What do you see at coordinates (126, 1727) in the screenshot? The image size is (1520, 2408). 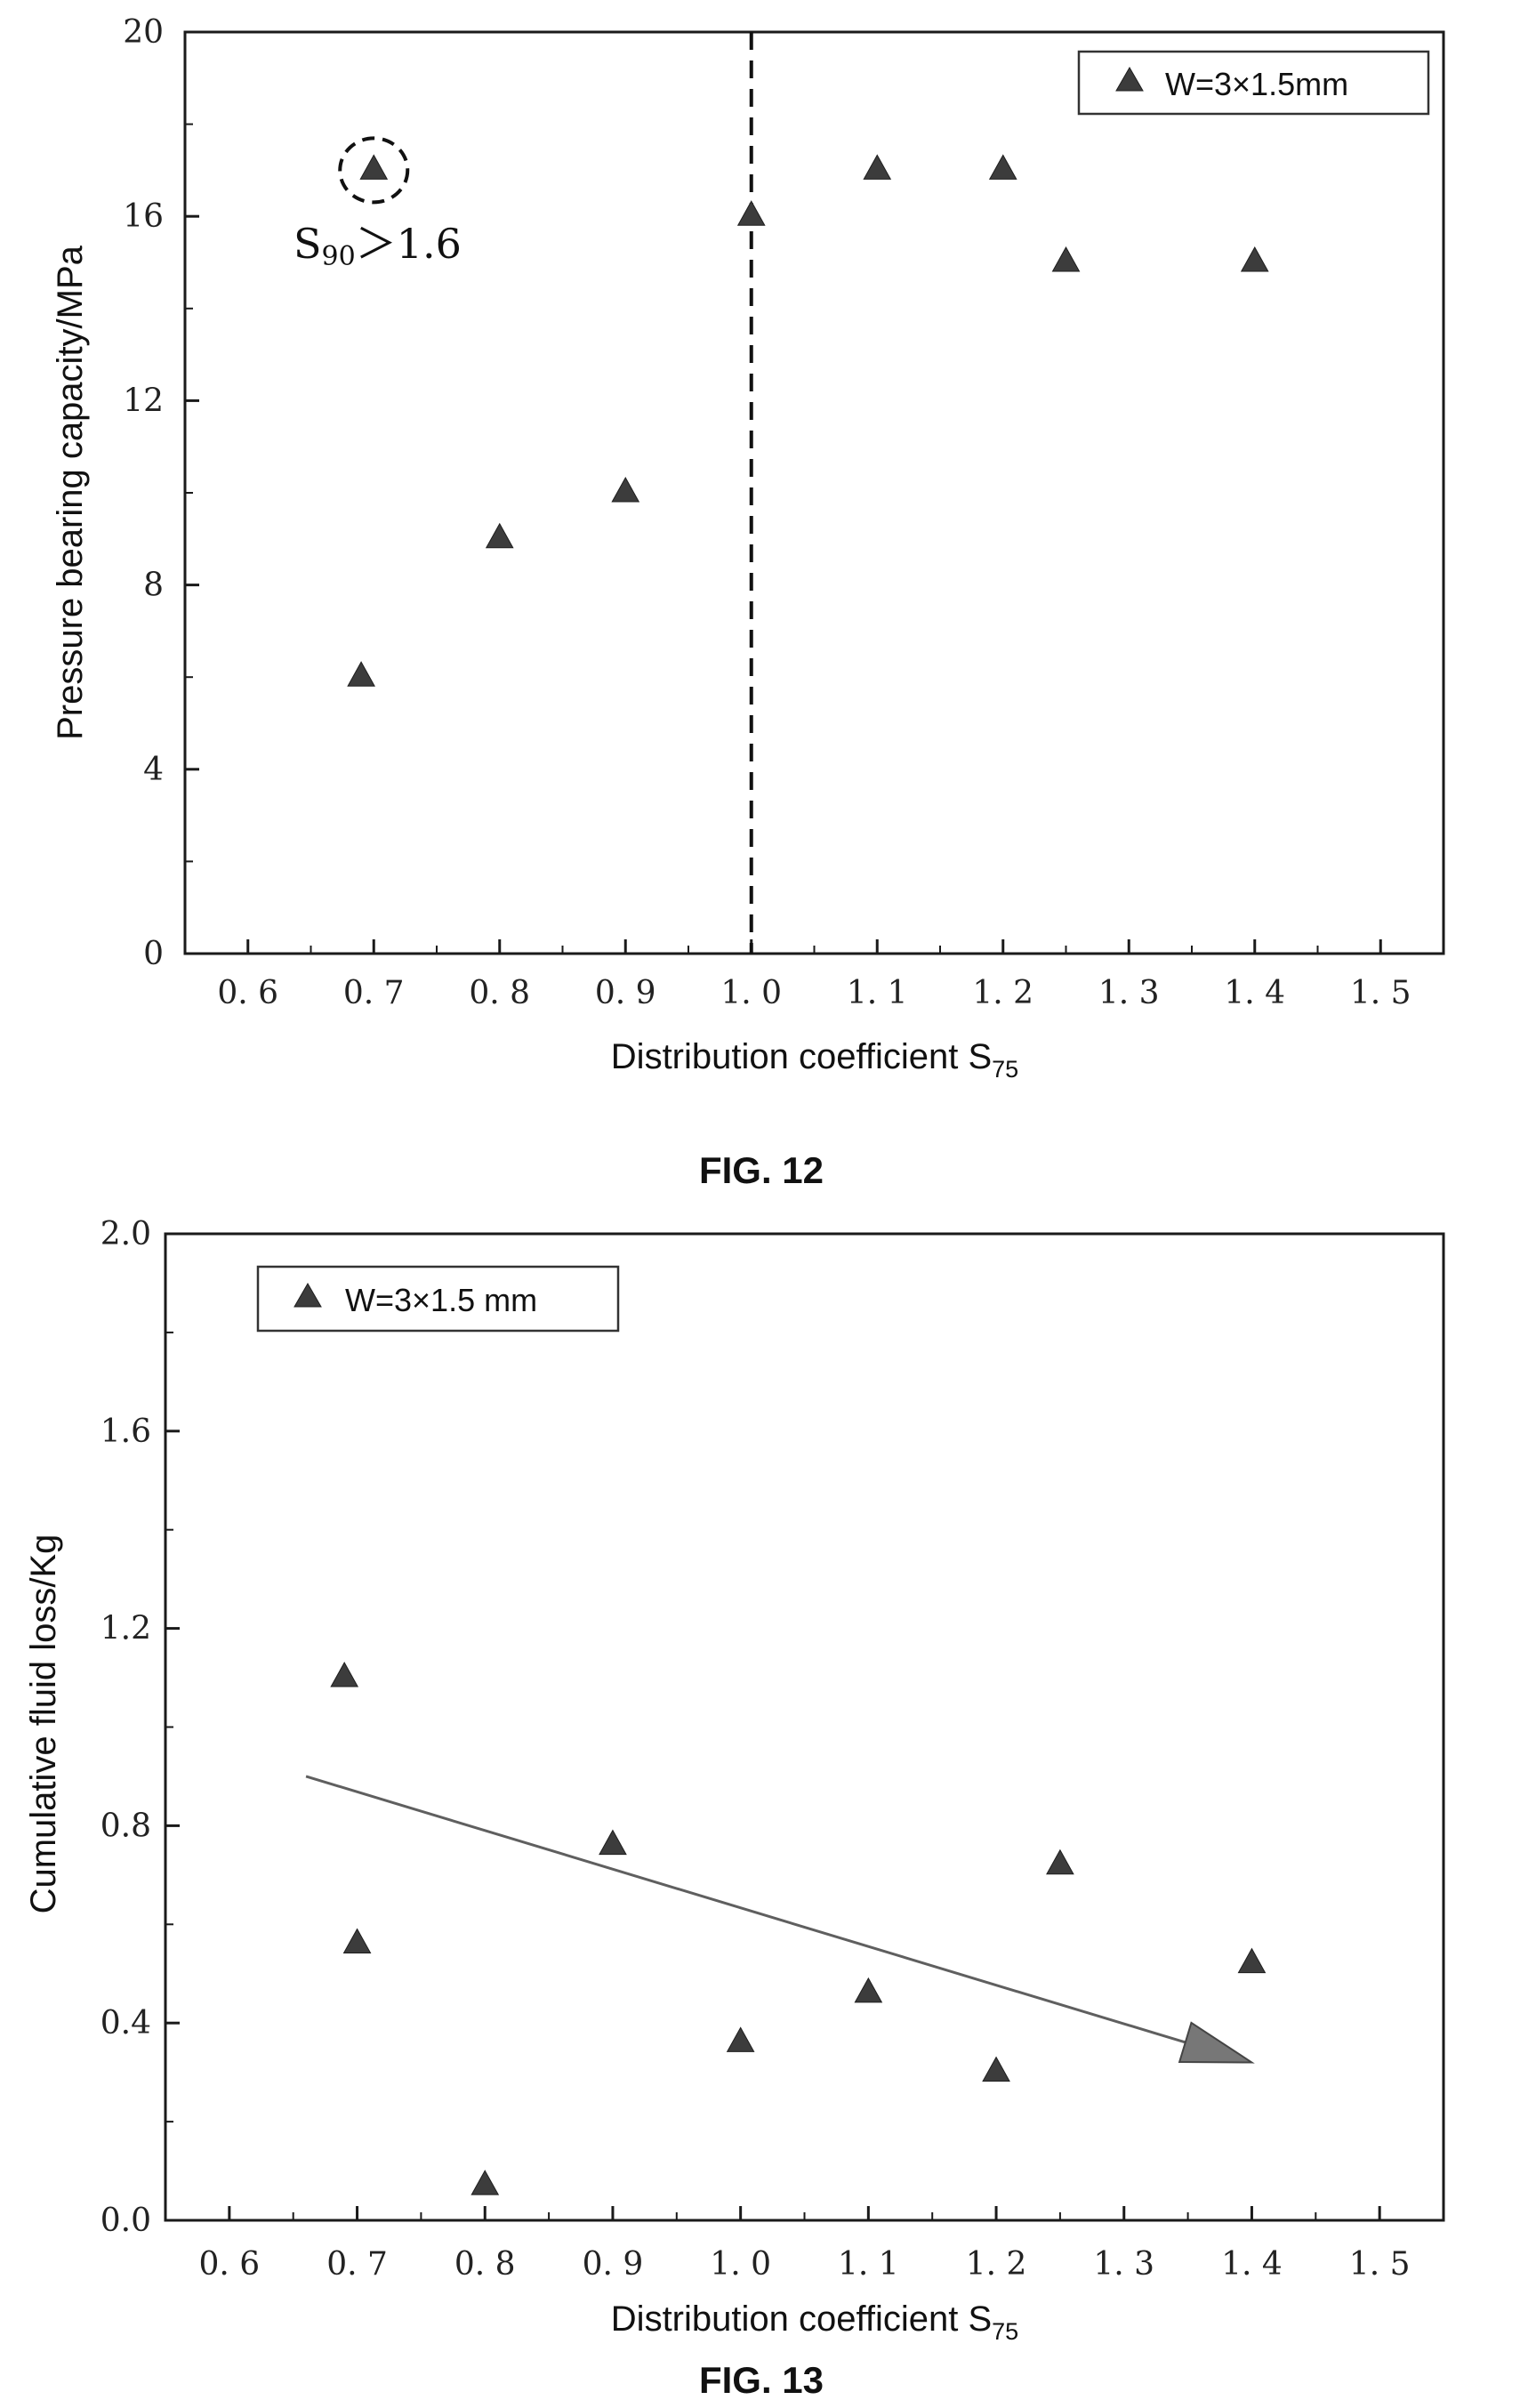 I see `y-tick-labels: 0.0 0.4 0.8 1.2 1.6 2.0` at bounding box center [126, 1727].